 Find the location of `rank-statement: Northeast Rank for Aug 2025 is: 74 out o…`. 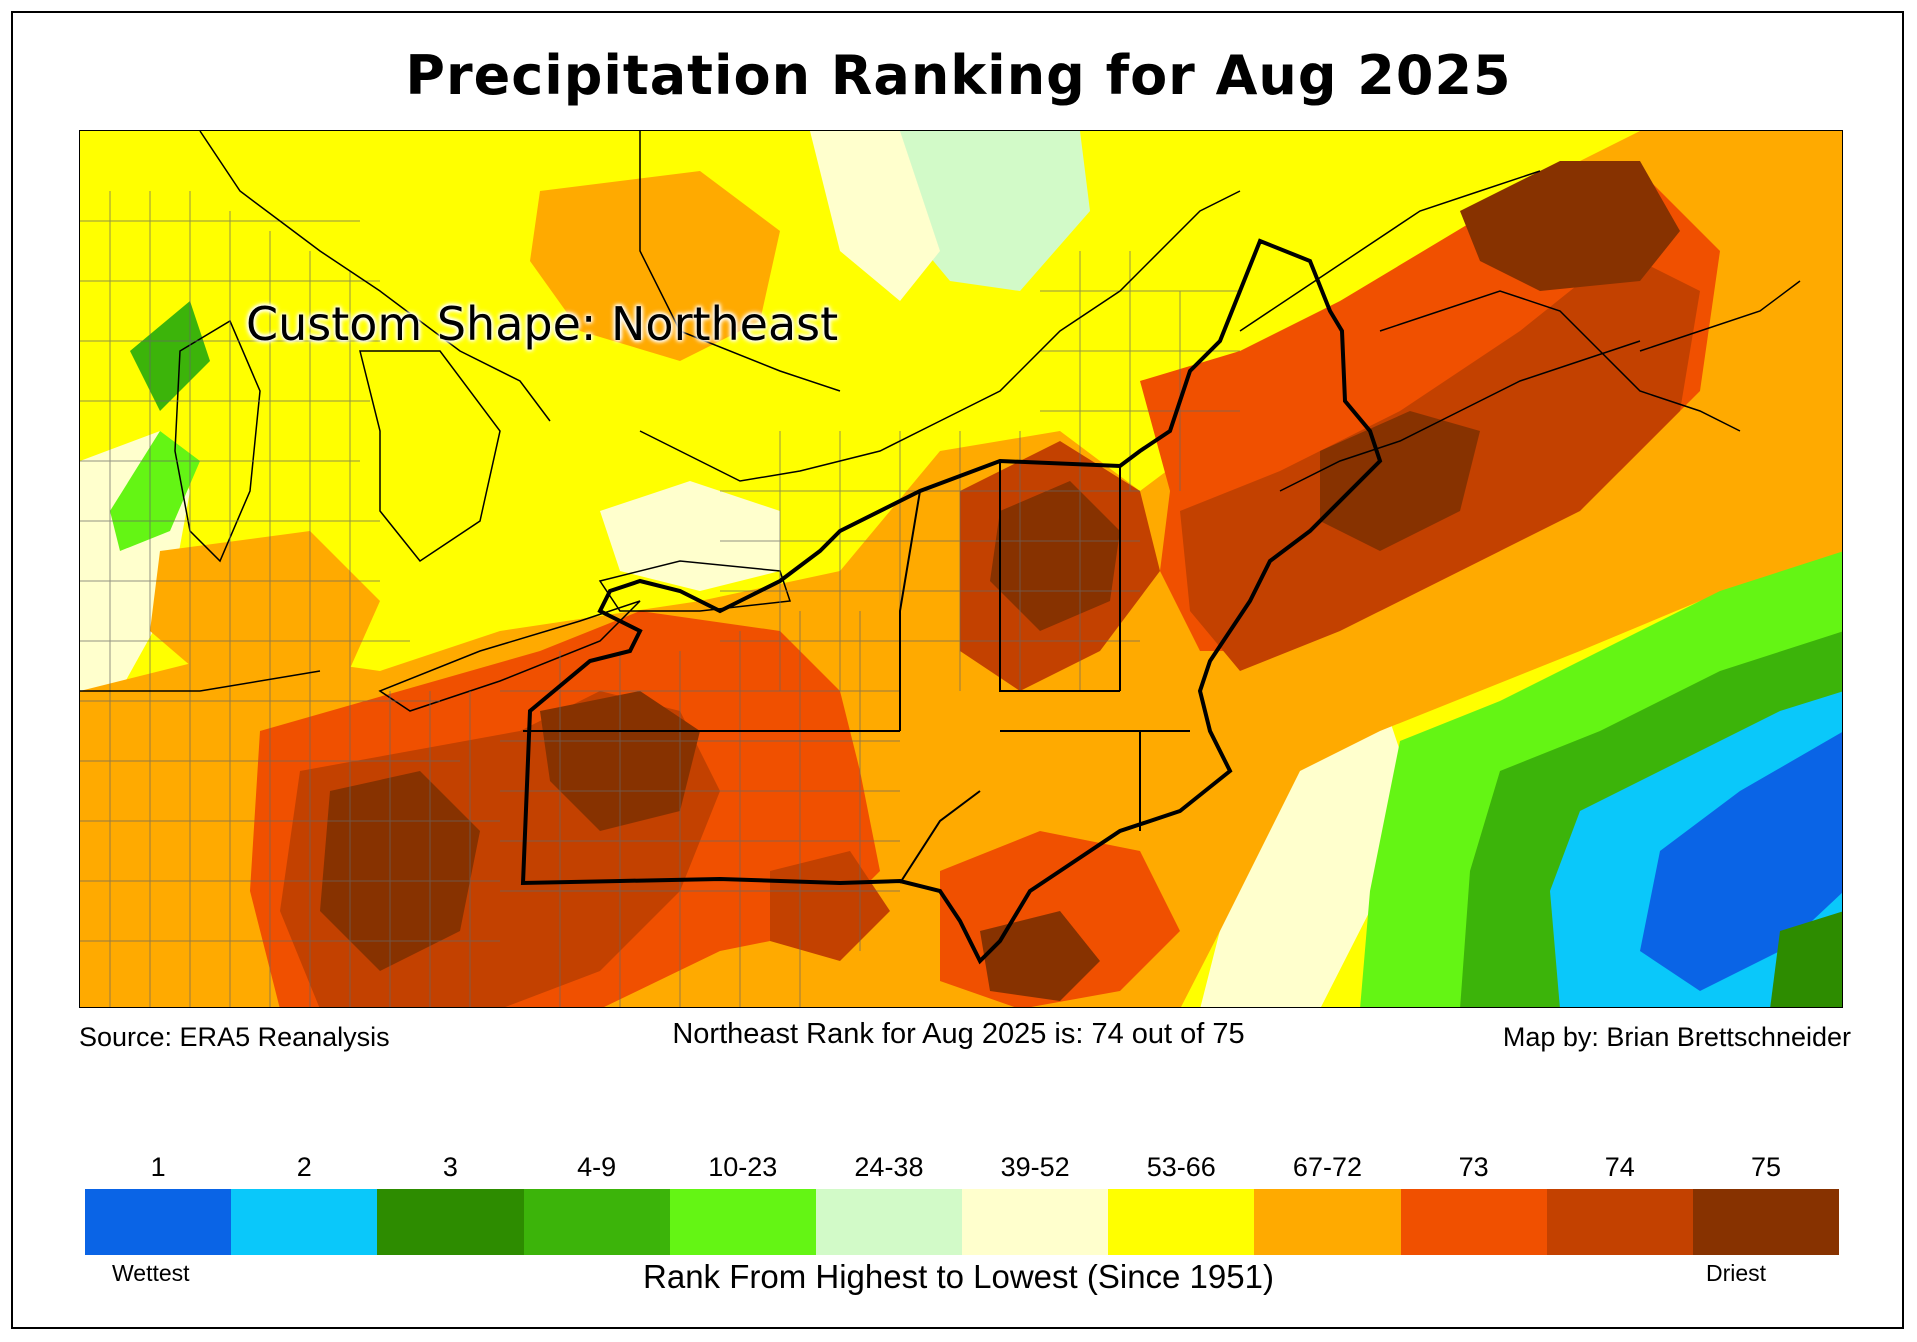

rank-statement: Northeast Rank for Aug 2025 is: 74 out o… is located at coordinates (958, 1034).